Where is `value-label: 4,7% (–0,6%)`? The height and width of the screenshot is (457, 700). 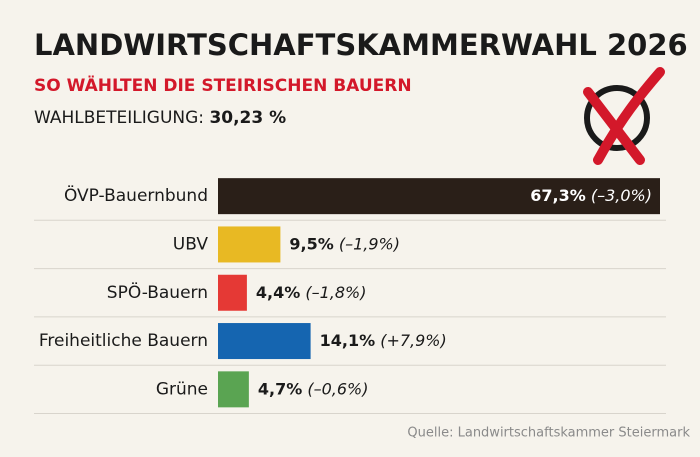
value-label: 4,7% (–0,6%) is located at coordinates (313, 388).